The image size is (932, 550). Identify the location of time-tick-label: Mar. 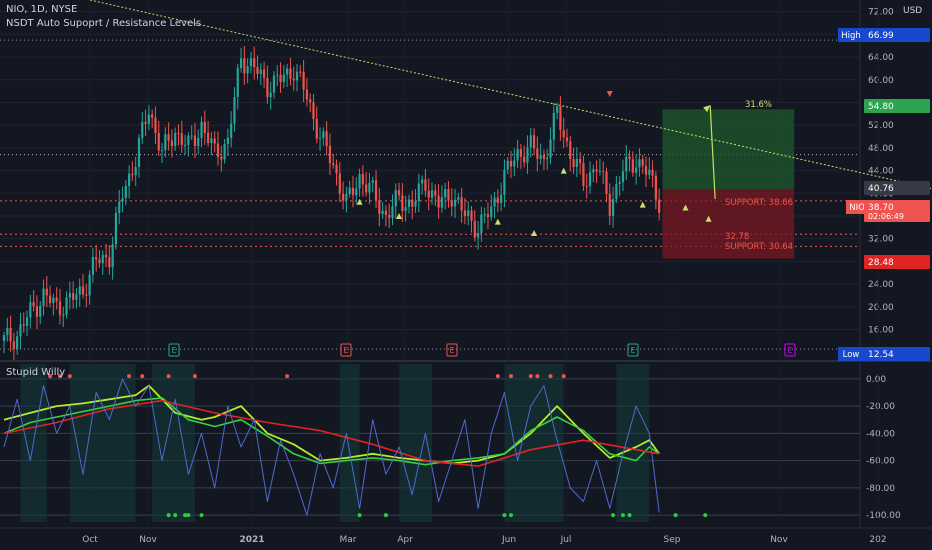
(348, 540).